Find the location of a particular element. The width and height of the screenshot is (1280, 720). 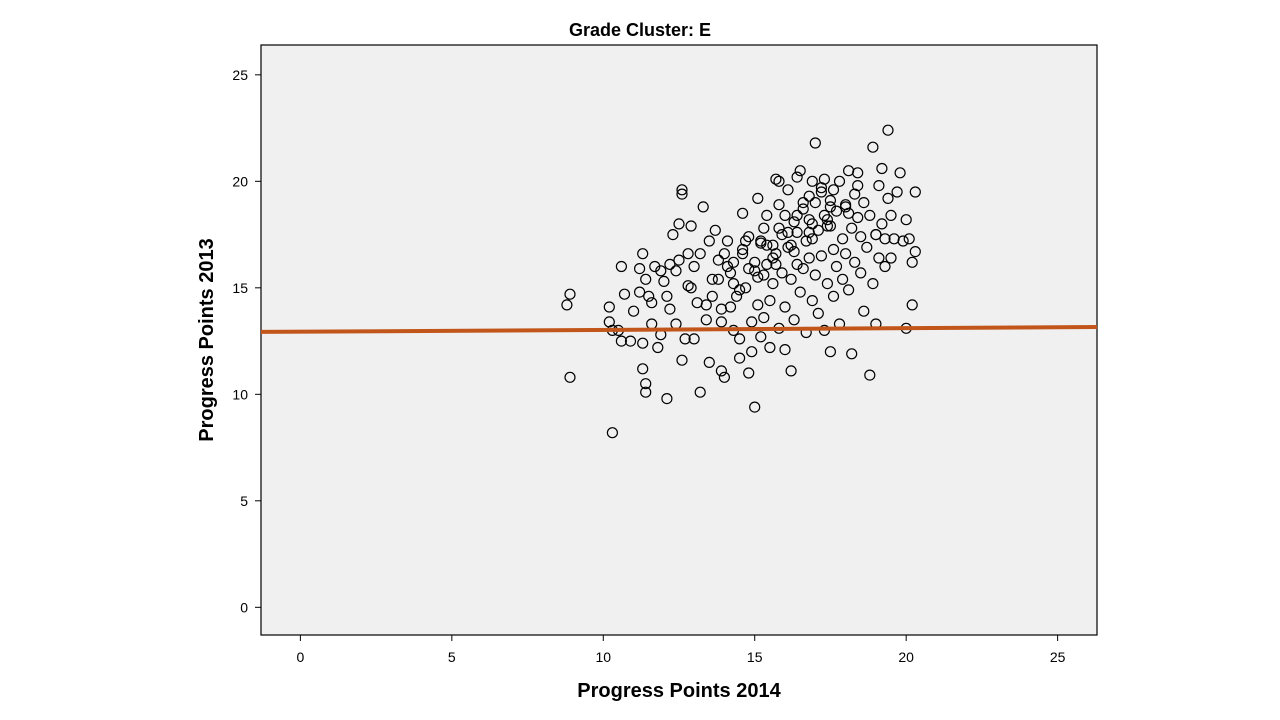

y-axis-label: Progress Points 2013 is located at coordinates (207, 339).